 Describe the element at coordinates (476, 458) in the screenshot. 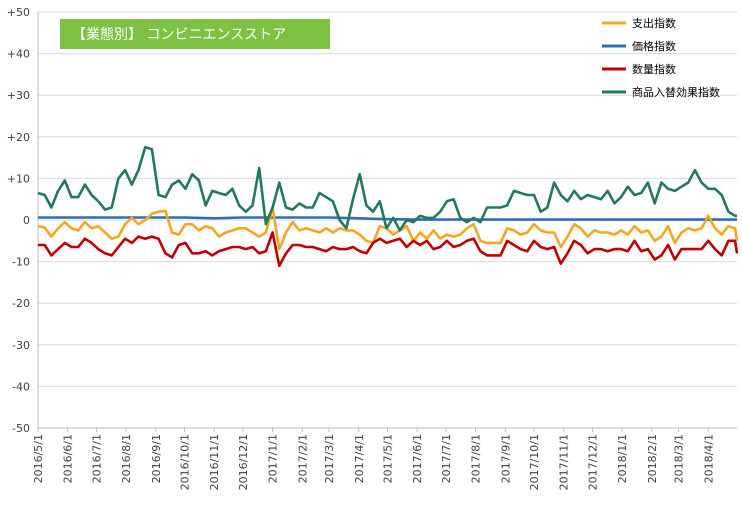

I see `x-tick-label: 2017/8/1` at that location.